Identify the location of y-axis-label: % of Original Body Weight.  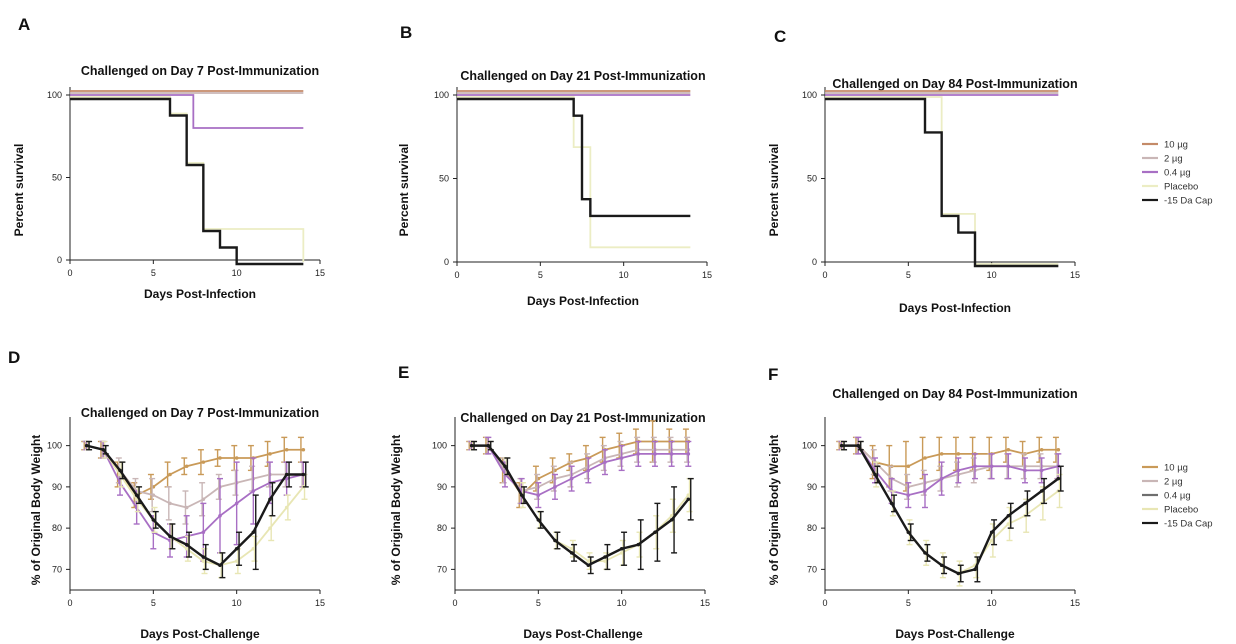
(774, 510).